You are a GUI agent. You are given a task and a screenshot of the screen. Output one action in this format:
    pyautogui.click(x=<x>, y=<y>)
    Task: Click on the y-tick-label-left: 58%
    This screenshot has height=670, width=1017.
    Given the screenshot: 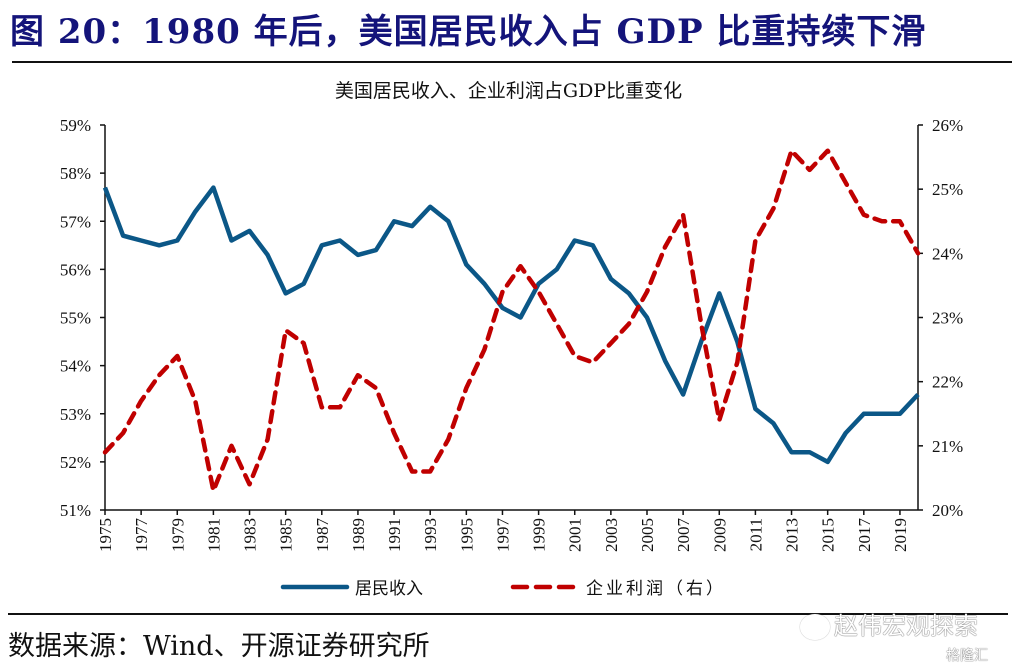 What is the action you would take?
    pyautogui.click(x=75, y=173)
    